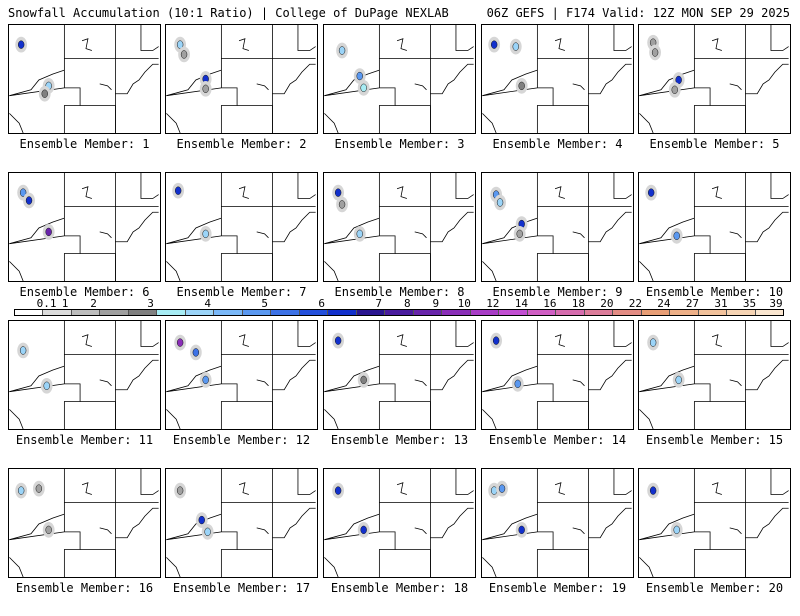 The width and height of the screenshot is (800, 616). Describe the element at coordinates (749, 303) in the screenshot. I see `colorbar-tick-label: 35` at that location.